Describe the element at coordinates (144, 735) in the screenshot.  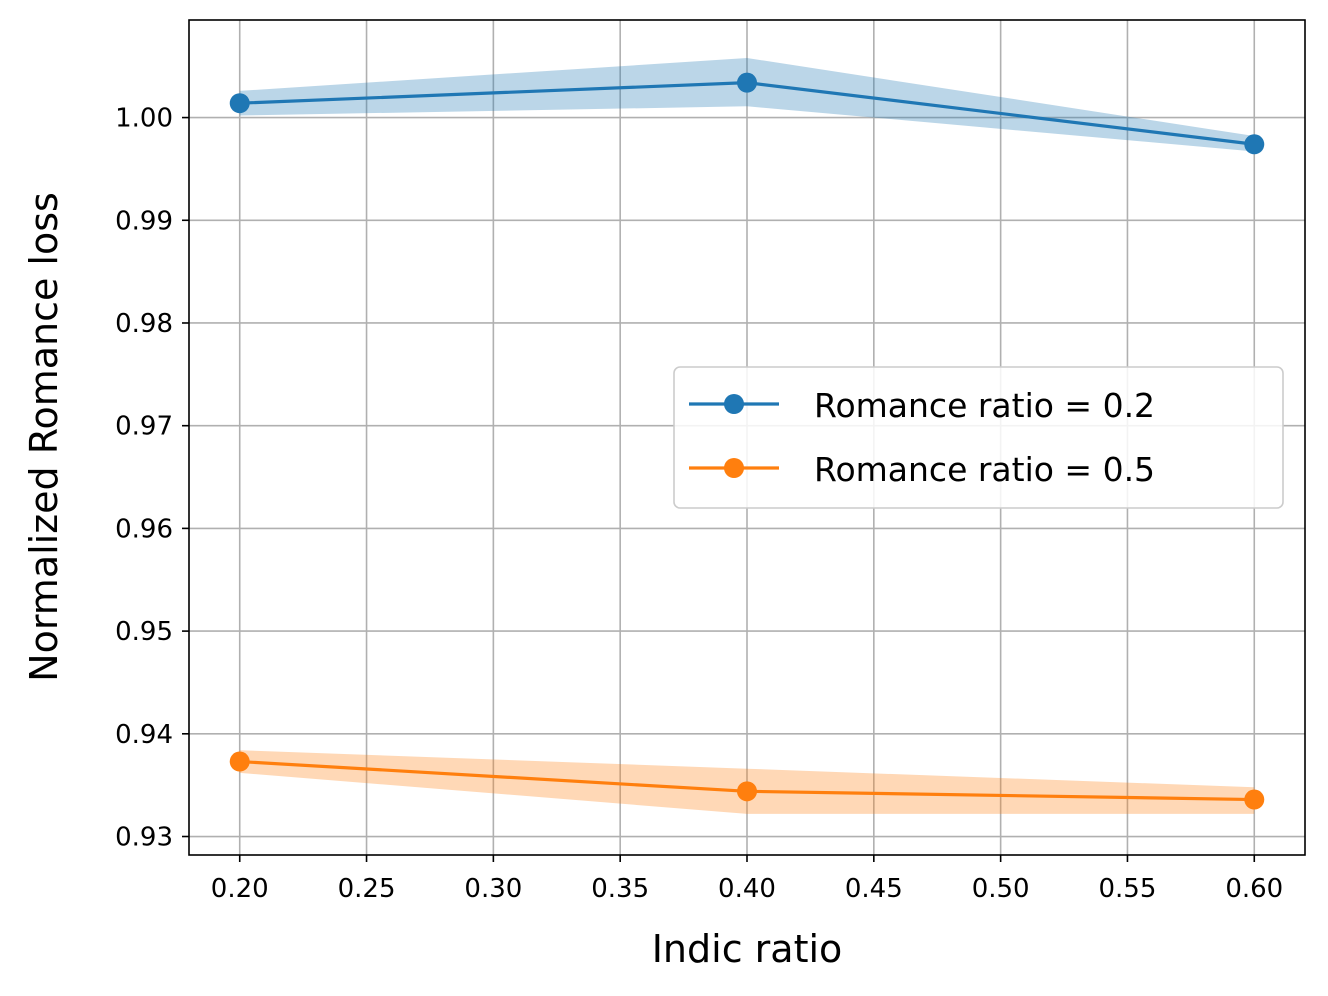
I see `y-tick-label: 0.94` at that location.